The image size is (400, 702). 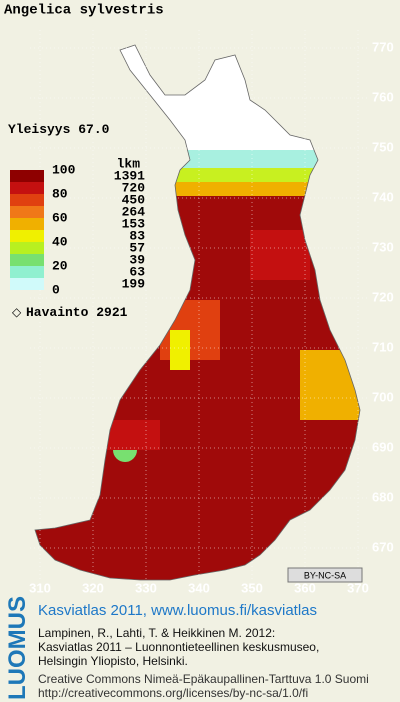 What do you see at coordinates (383, 496) in the screenshot?
I see `y-label: 680` at bounding box center [383, 496].